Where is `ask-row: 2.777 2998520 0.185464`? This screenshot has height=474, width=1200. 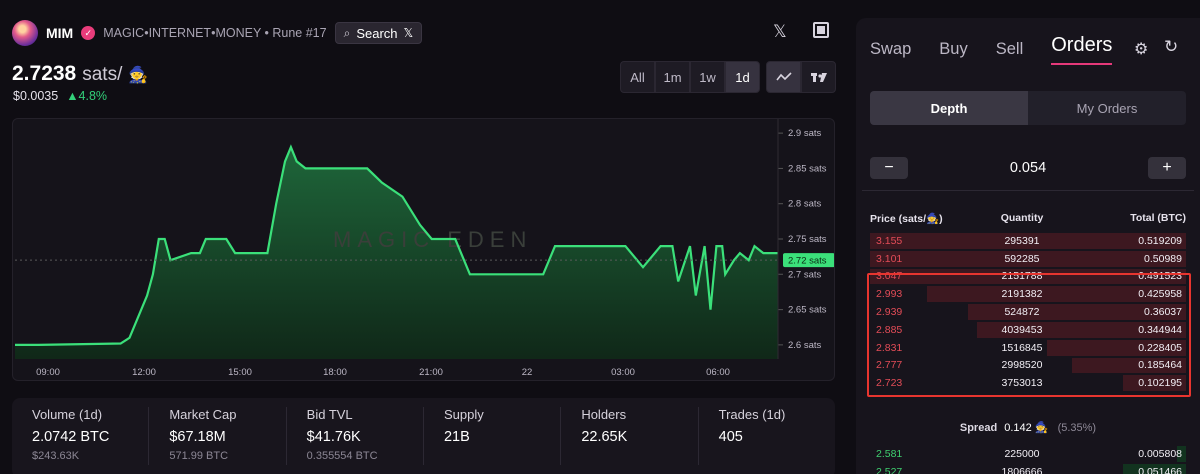
ask-row: 2.777 2998520 0.185464 is located at coordinates (1028, 366).